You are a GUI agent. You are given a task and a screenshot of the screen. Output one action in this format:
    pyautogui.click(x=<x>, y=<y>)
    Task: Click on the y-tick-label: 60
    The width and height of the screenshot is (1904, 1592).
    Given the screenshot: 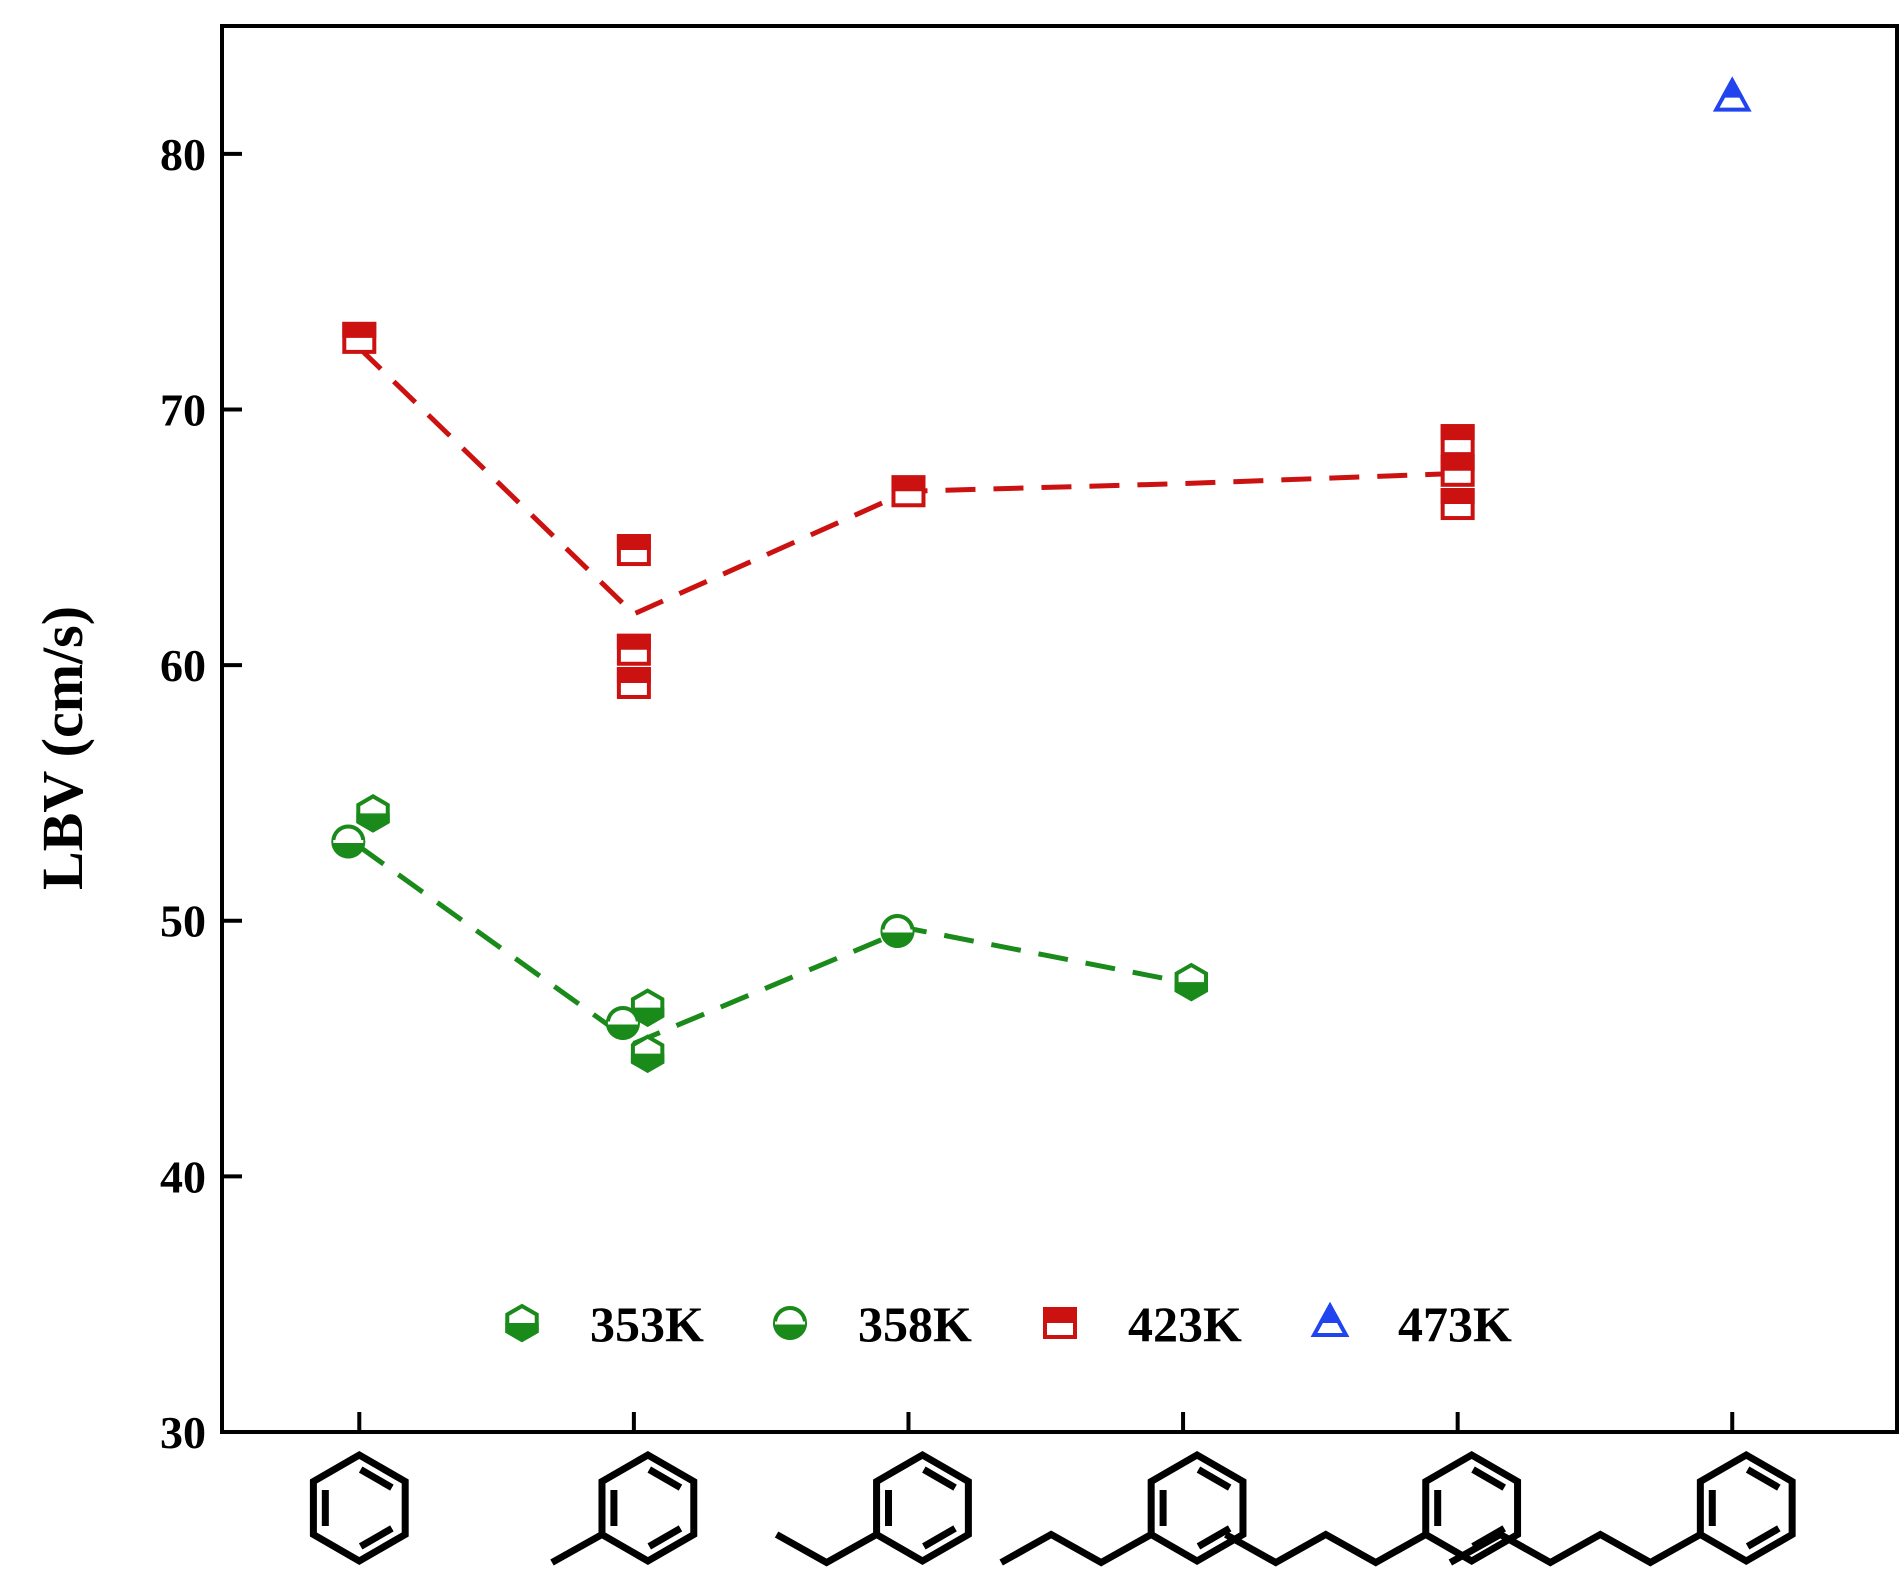 What is the action you would take?
    pyautogui.click(x=183, y=665)
    